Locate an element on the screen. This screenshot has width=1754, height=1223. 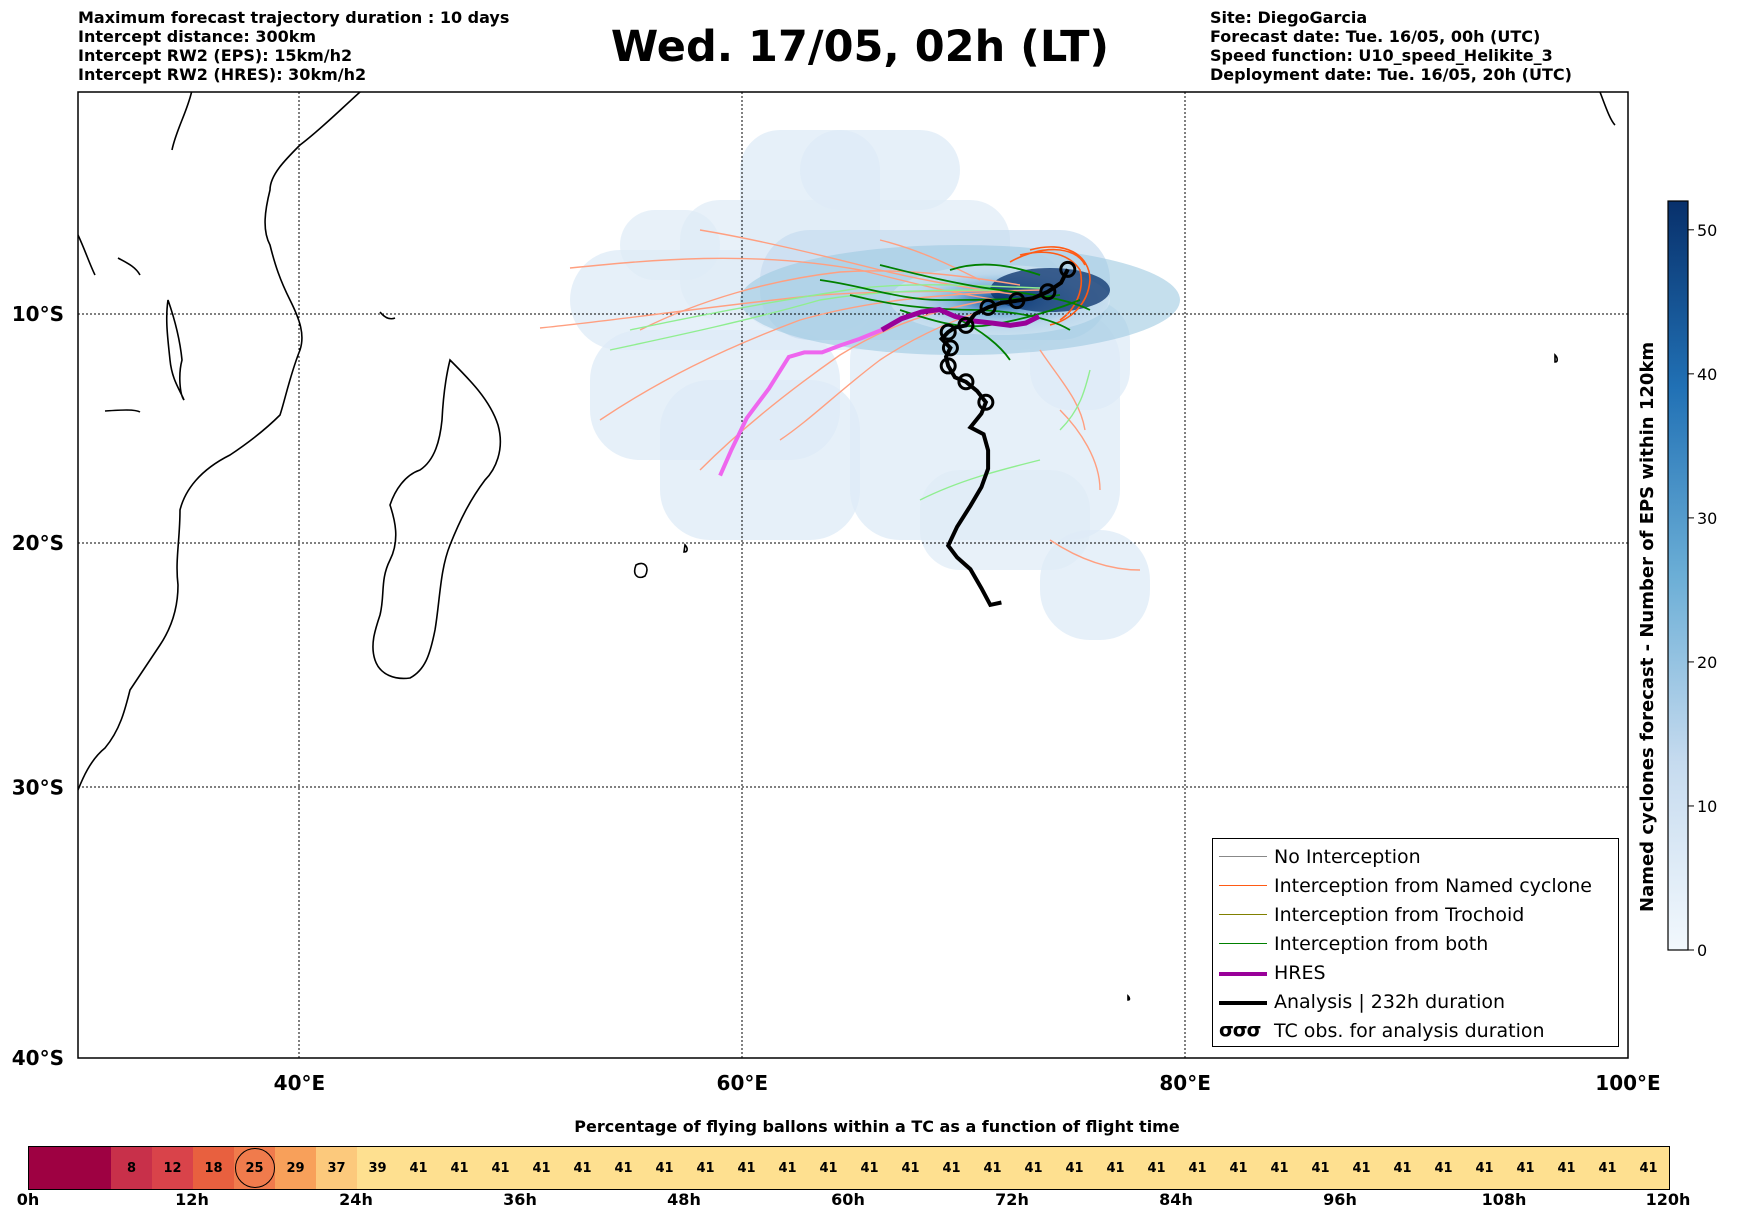
strip-cell is located at coordinates (90, 1168).